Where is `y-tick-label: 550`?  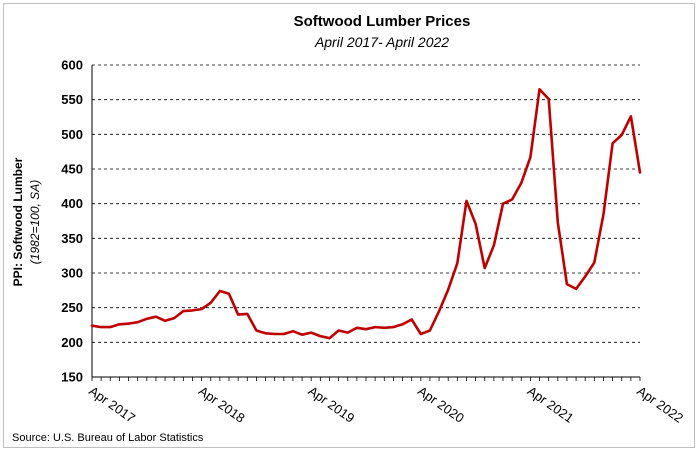
y-tick-label: 550 is located at coordinates (72, 99).